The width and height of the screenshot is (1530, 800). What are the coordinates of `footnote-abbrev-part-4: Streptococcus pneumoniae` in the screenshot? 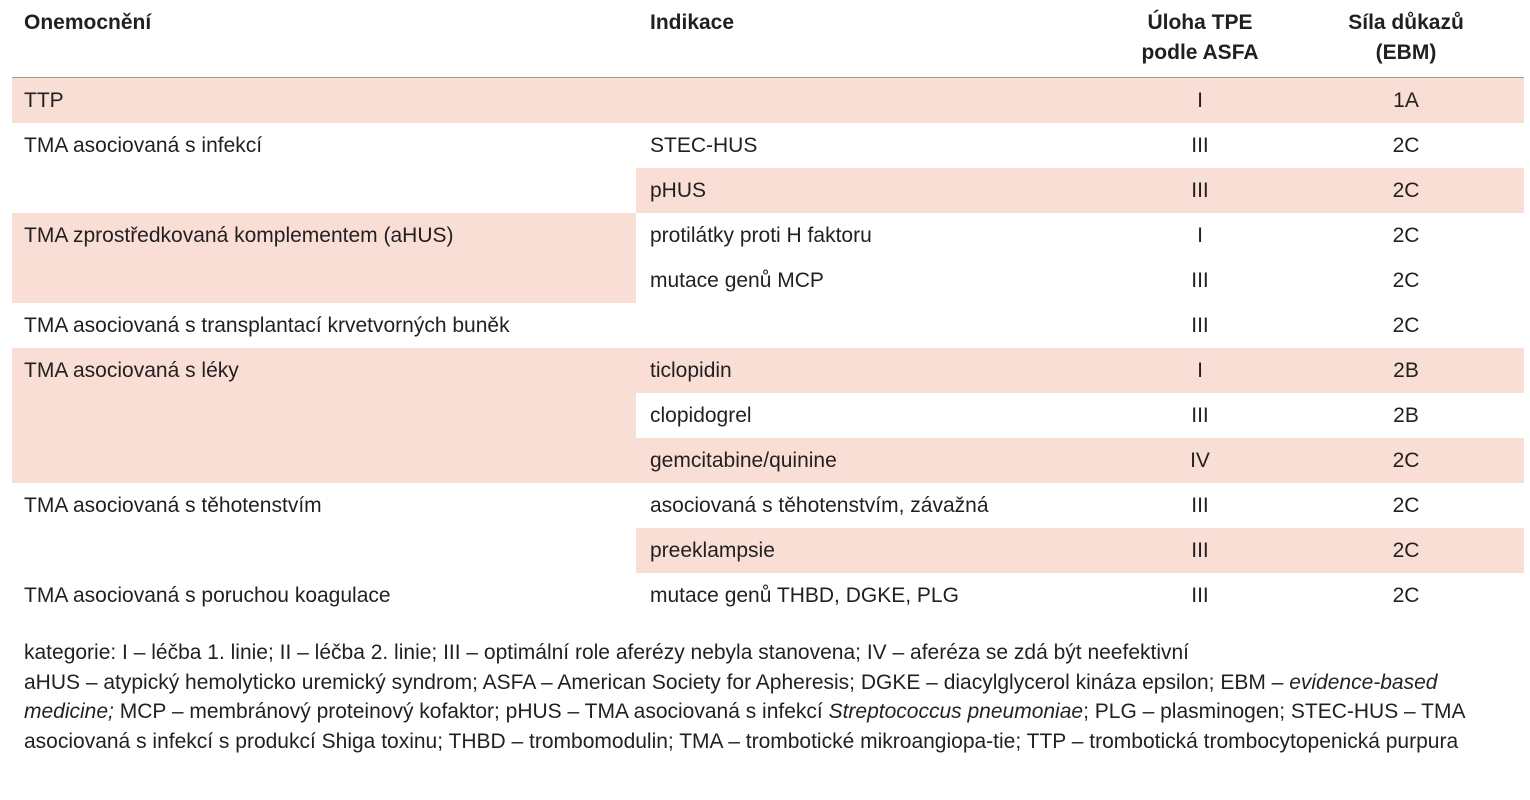 It's located at (956, 711).